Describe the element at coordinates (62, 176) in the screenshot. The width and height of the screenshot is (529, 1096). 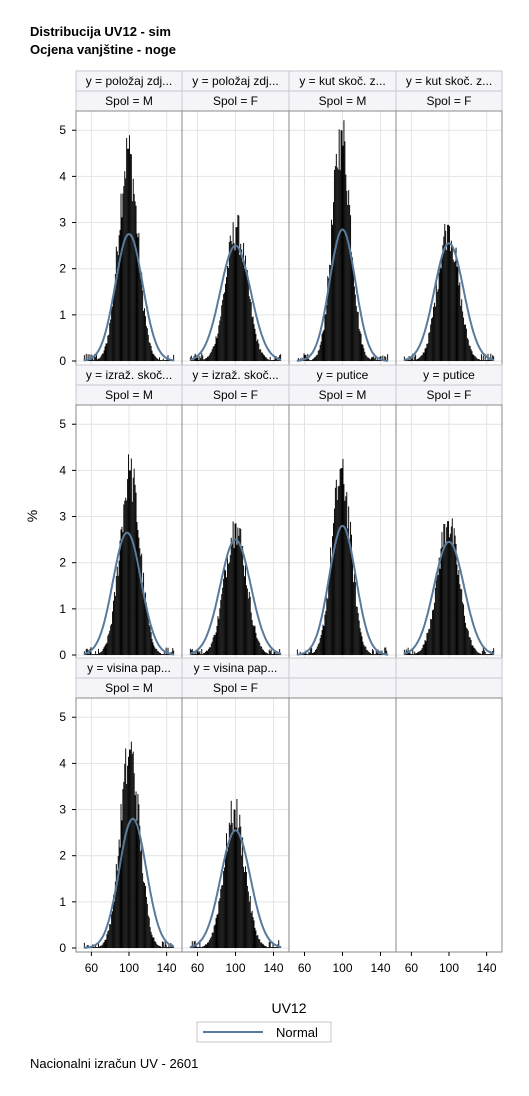
I see `y-tick-label: 4` at that location.